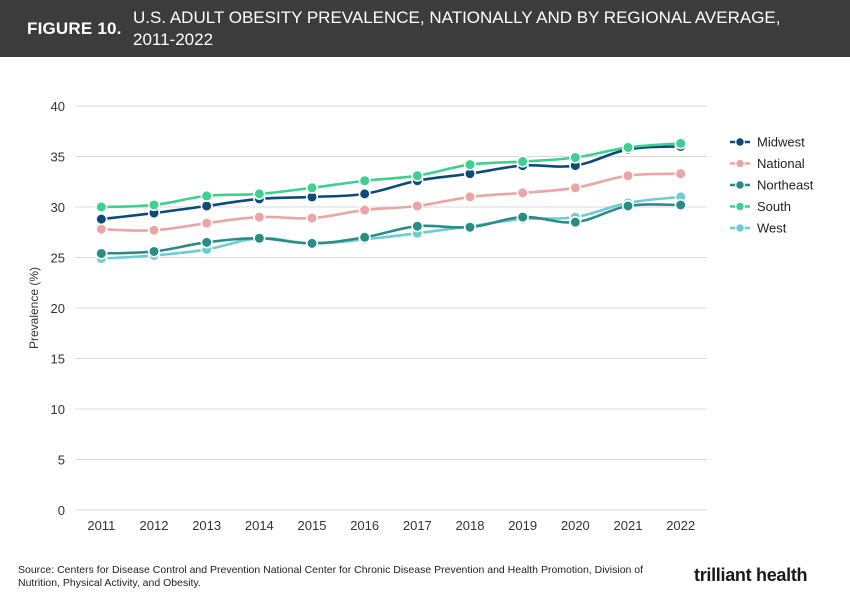 The height and width of the screenshot is (600, 850). I want to click on y-tick-label: 5, so click(61, 460).